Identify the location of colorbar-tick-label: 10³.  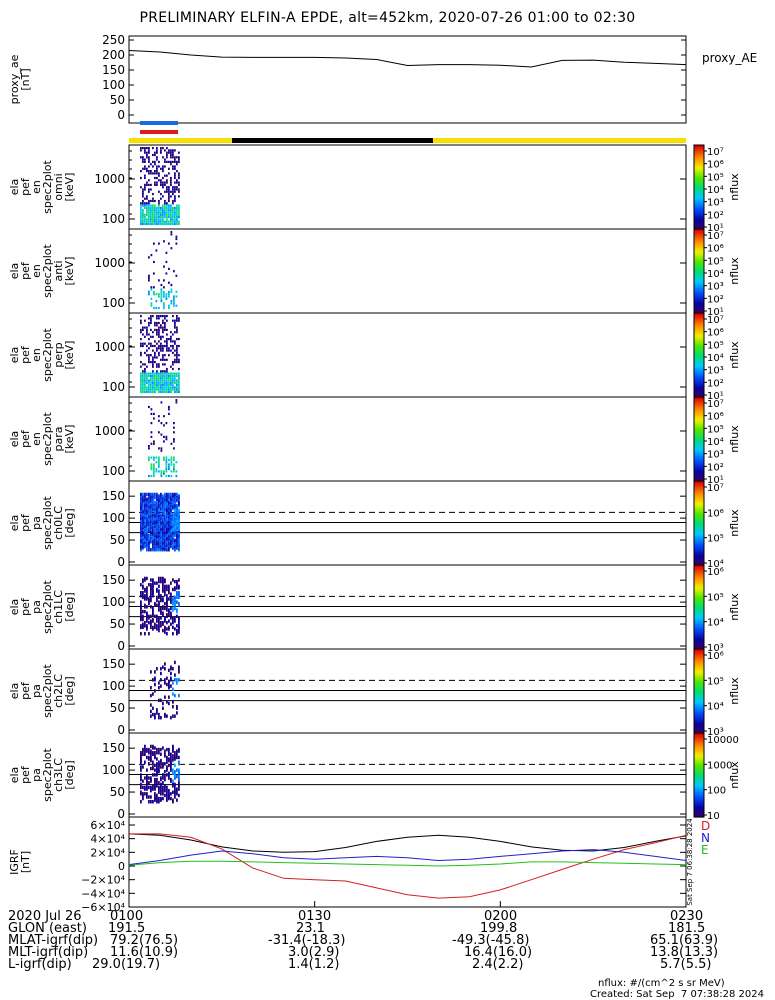
(715, 203).